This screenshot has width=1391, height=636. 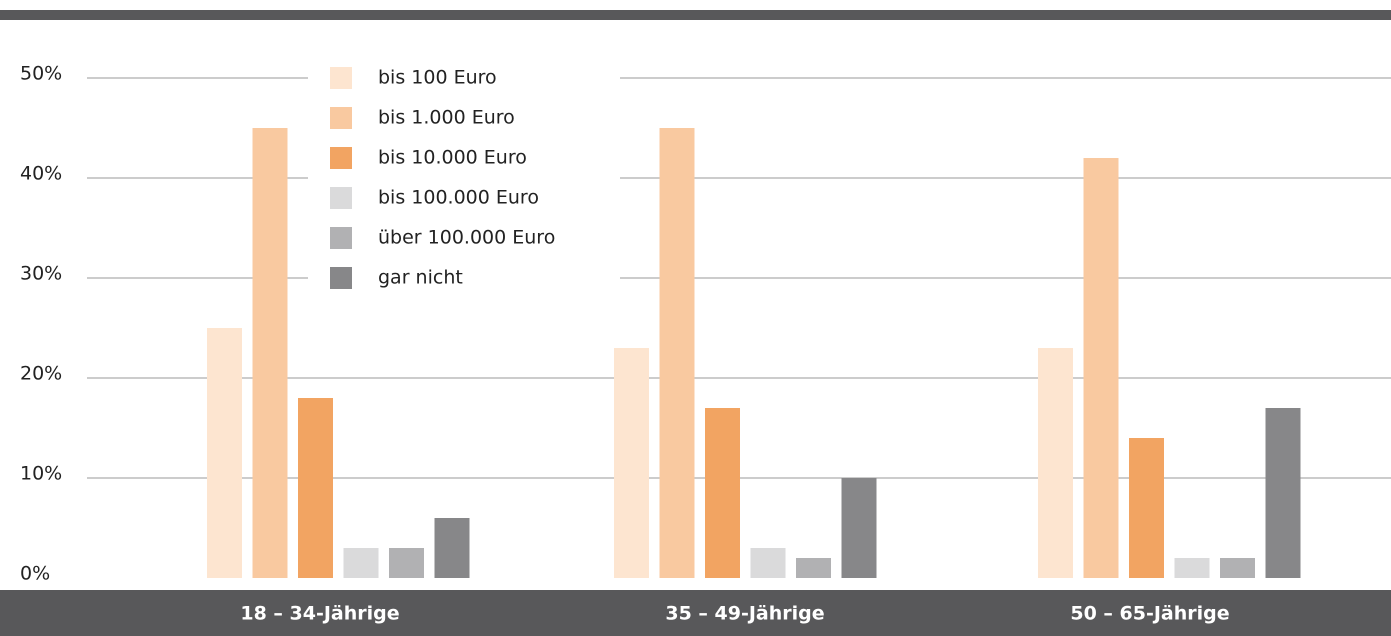 I want to click on y-tick-label: 0%, so click(x=35, y=574).